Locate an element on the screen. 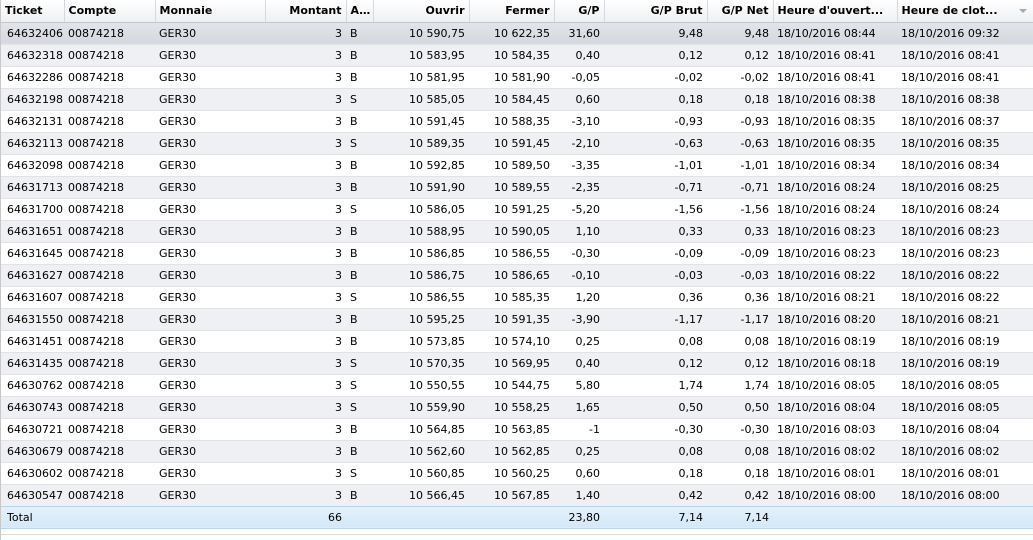 The width and height of the screenshot is (1033, 540). totals-label: Total is located at coordinates (32, 517).